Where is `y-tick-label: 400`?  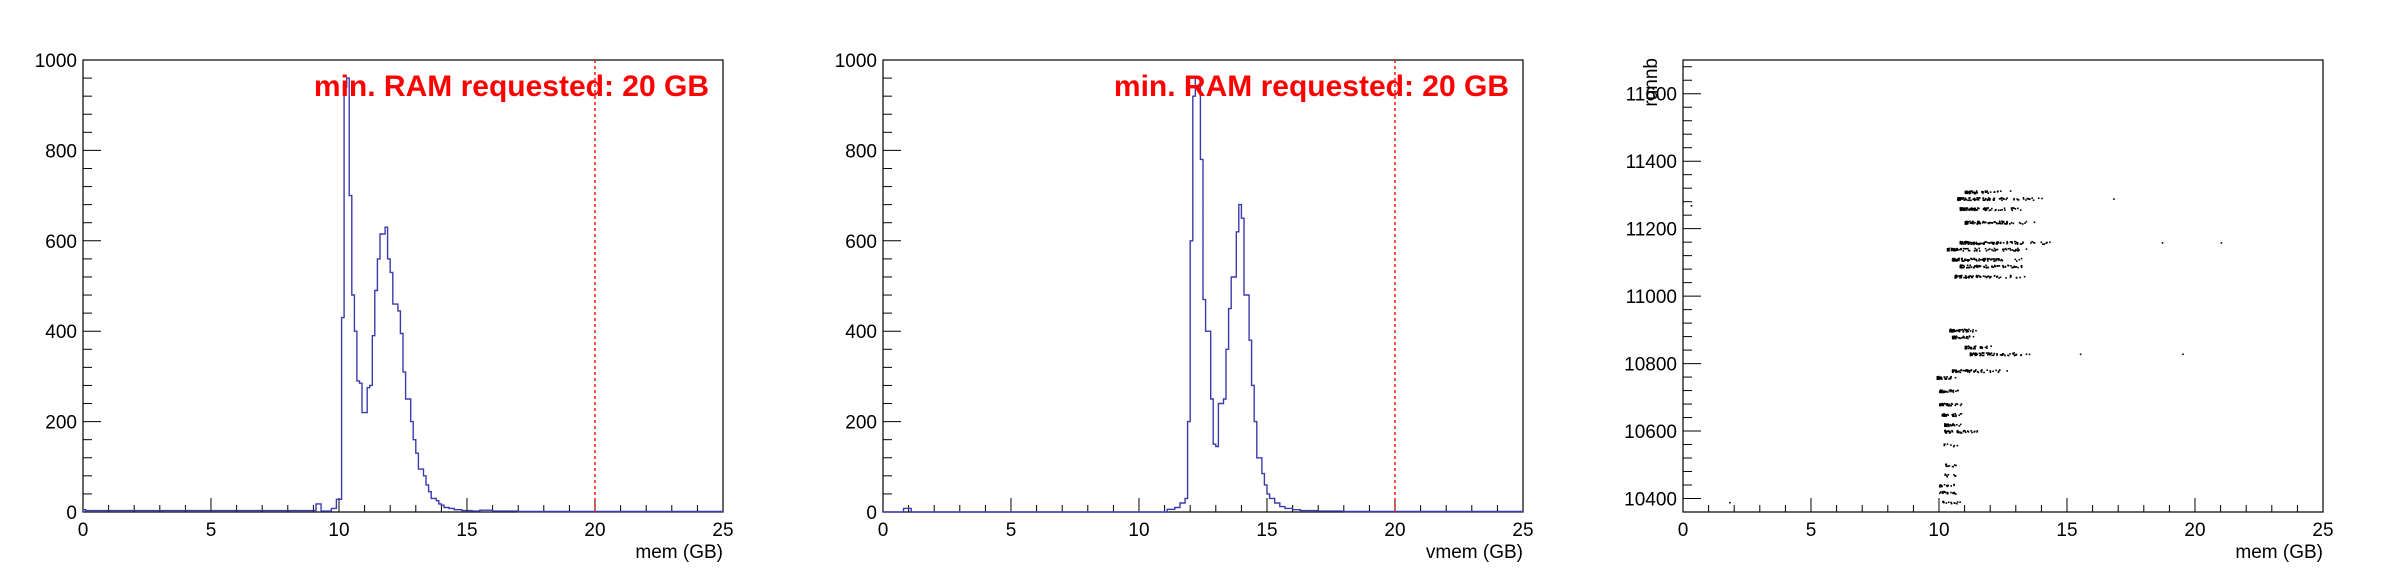 y-tick-label: 400 is located at coordinates (61, 332).